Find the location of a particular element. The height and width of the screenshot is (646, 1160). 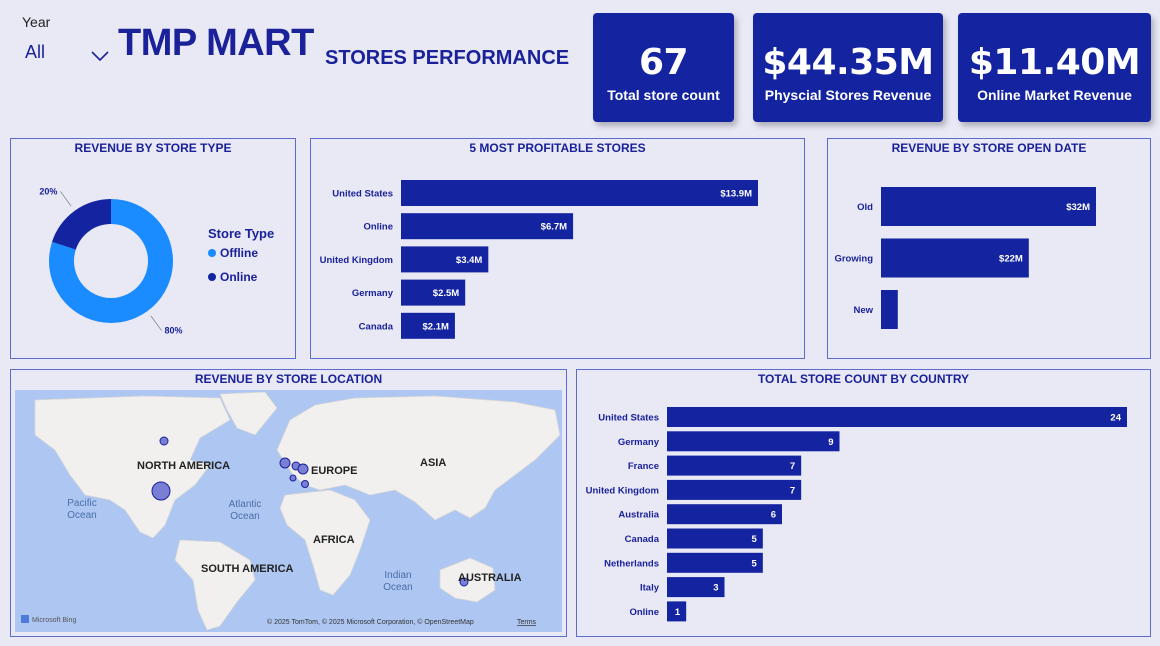

bar-new is located at coordinates (889, 309).